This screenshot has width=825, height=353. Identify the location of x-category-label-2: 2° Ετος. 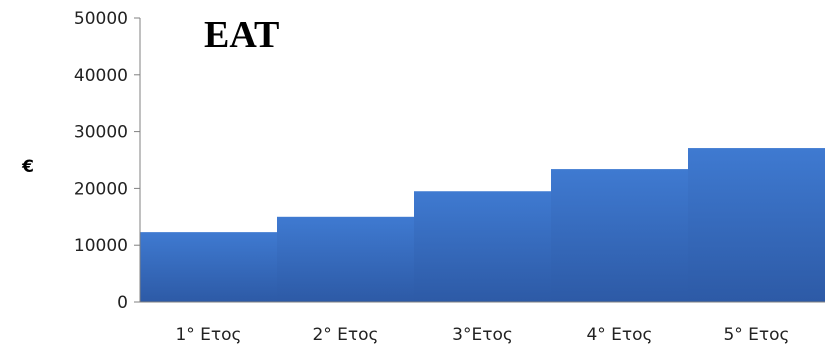
(345, 335).